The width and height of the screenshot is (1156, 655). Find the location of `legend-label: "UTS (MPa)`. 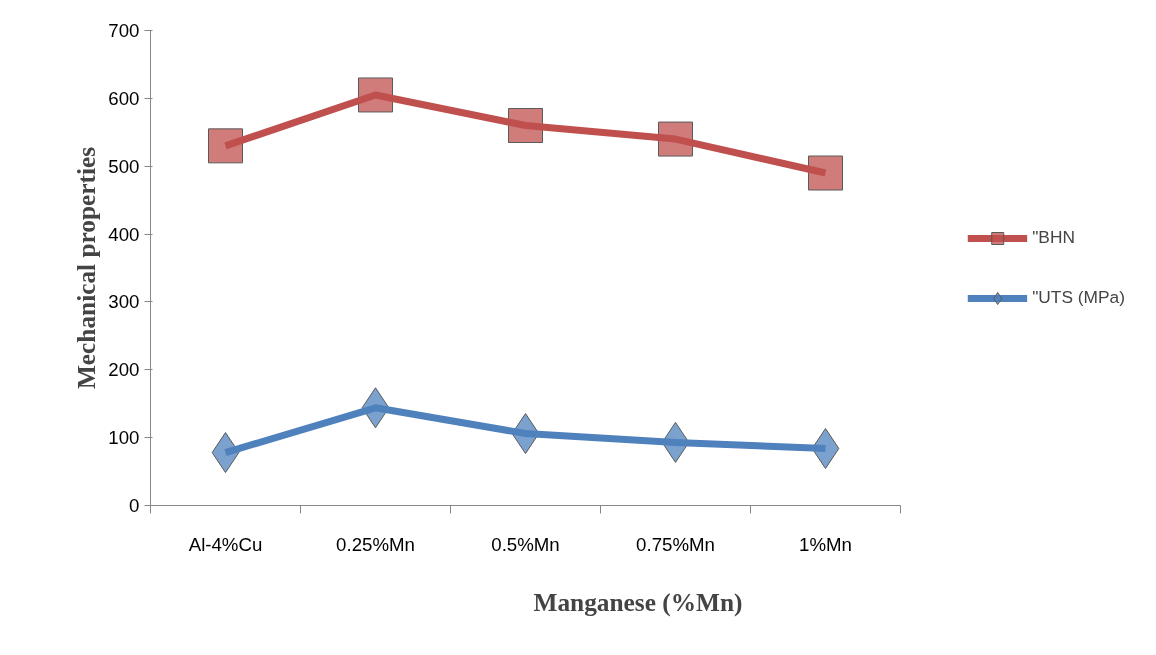

legend-label: "UTS (MPa) is located at coordinates (1078, 297).